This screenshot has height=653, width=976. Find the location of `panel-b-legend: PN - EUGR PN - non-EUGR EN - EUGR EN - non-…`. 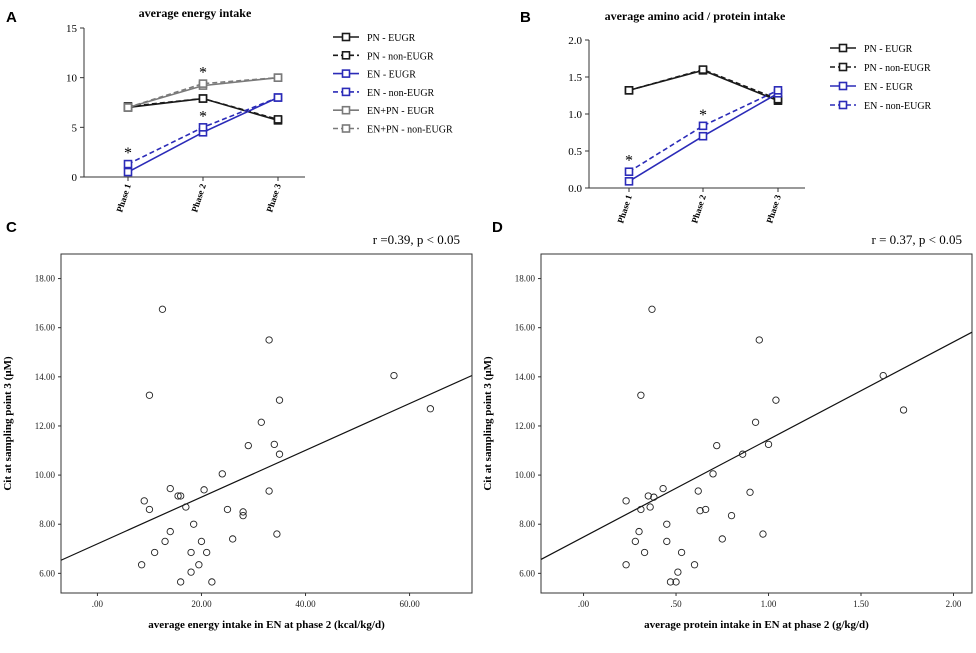

panel-b-legend: PN - EUGR PN - non-EUGR EN - EUGR EN - non-… is located at coordinates (881, 77).